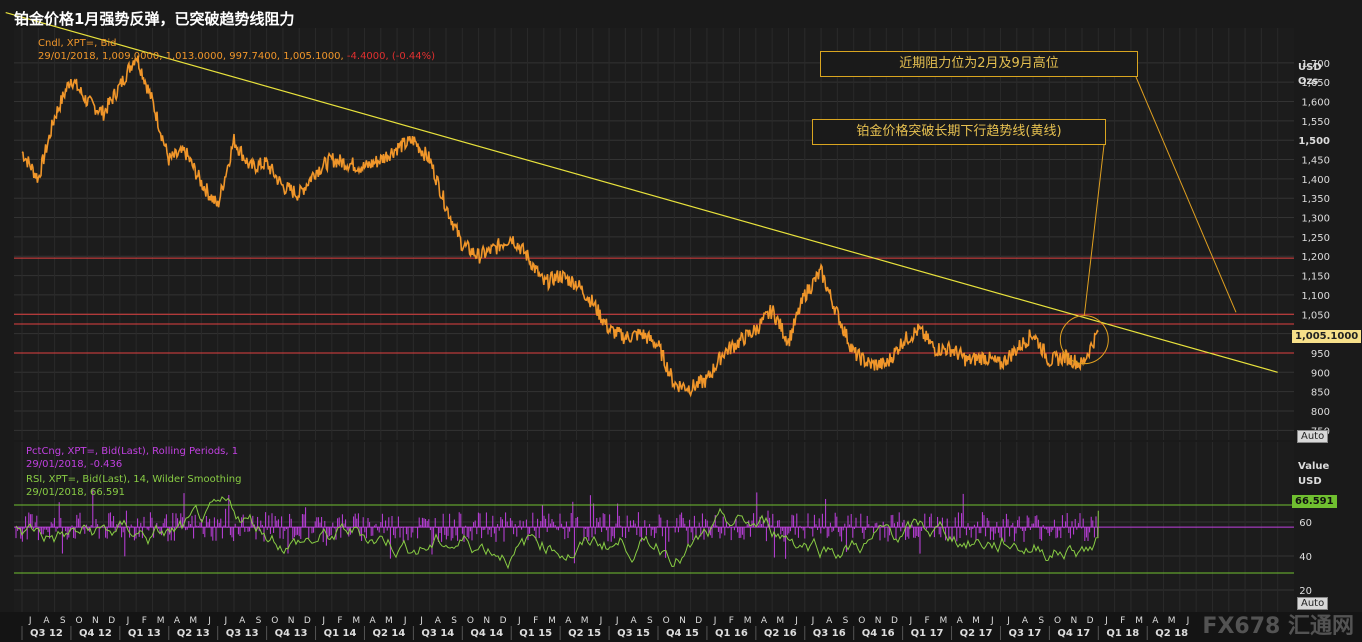  I want to click on price-tick-label: 900, so click(1320, 373).